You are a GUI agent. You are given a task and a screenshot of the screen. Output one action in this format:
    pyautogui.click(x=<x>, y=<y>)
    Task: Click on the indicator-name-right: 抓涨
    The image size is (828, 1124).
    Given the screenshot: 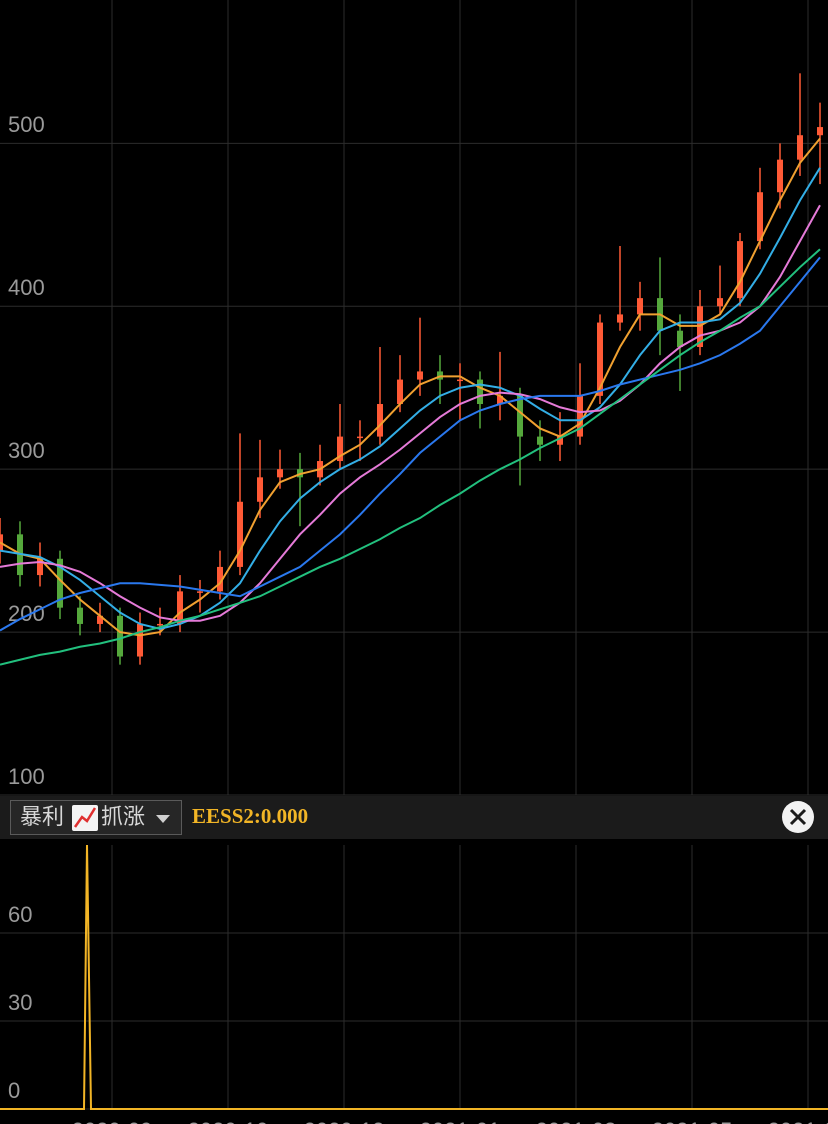 What is the action you would take?
    pyautogui.click(x=123, y=817)
    